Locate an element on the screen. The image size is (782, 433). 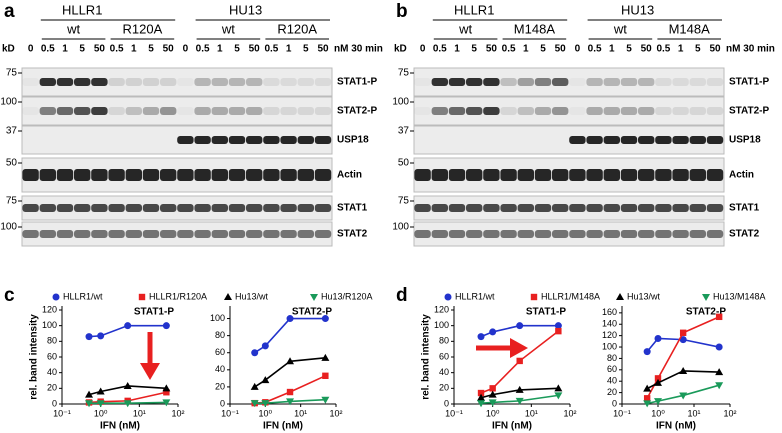
x-tick-label: 10⁻¹ is located at coordinates (622, 413).